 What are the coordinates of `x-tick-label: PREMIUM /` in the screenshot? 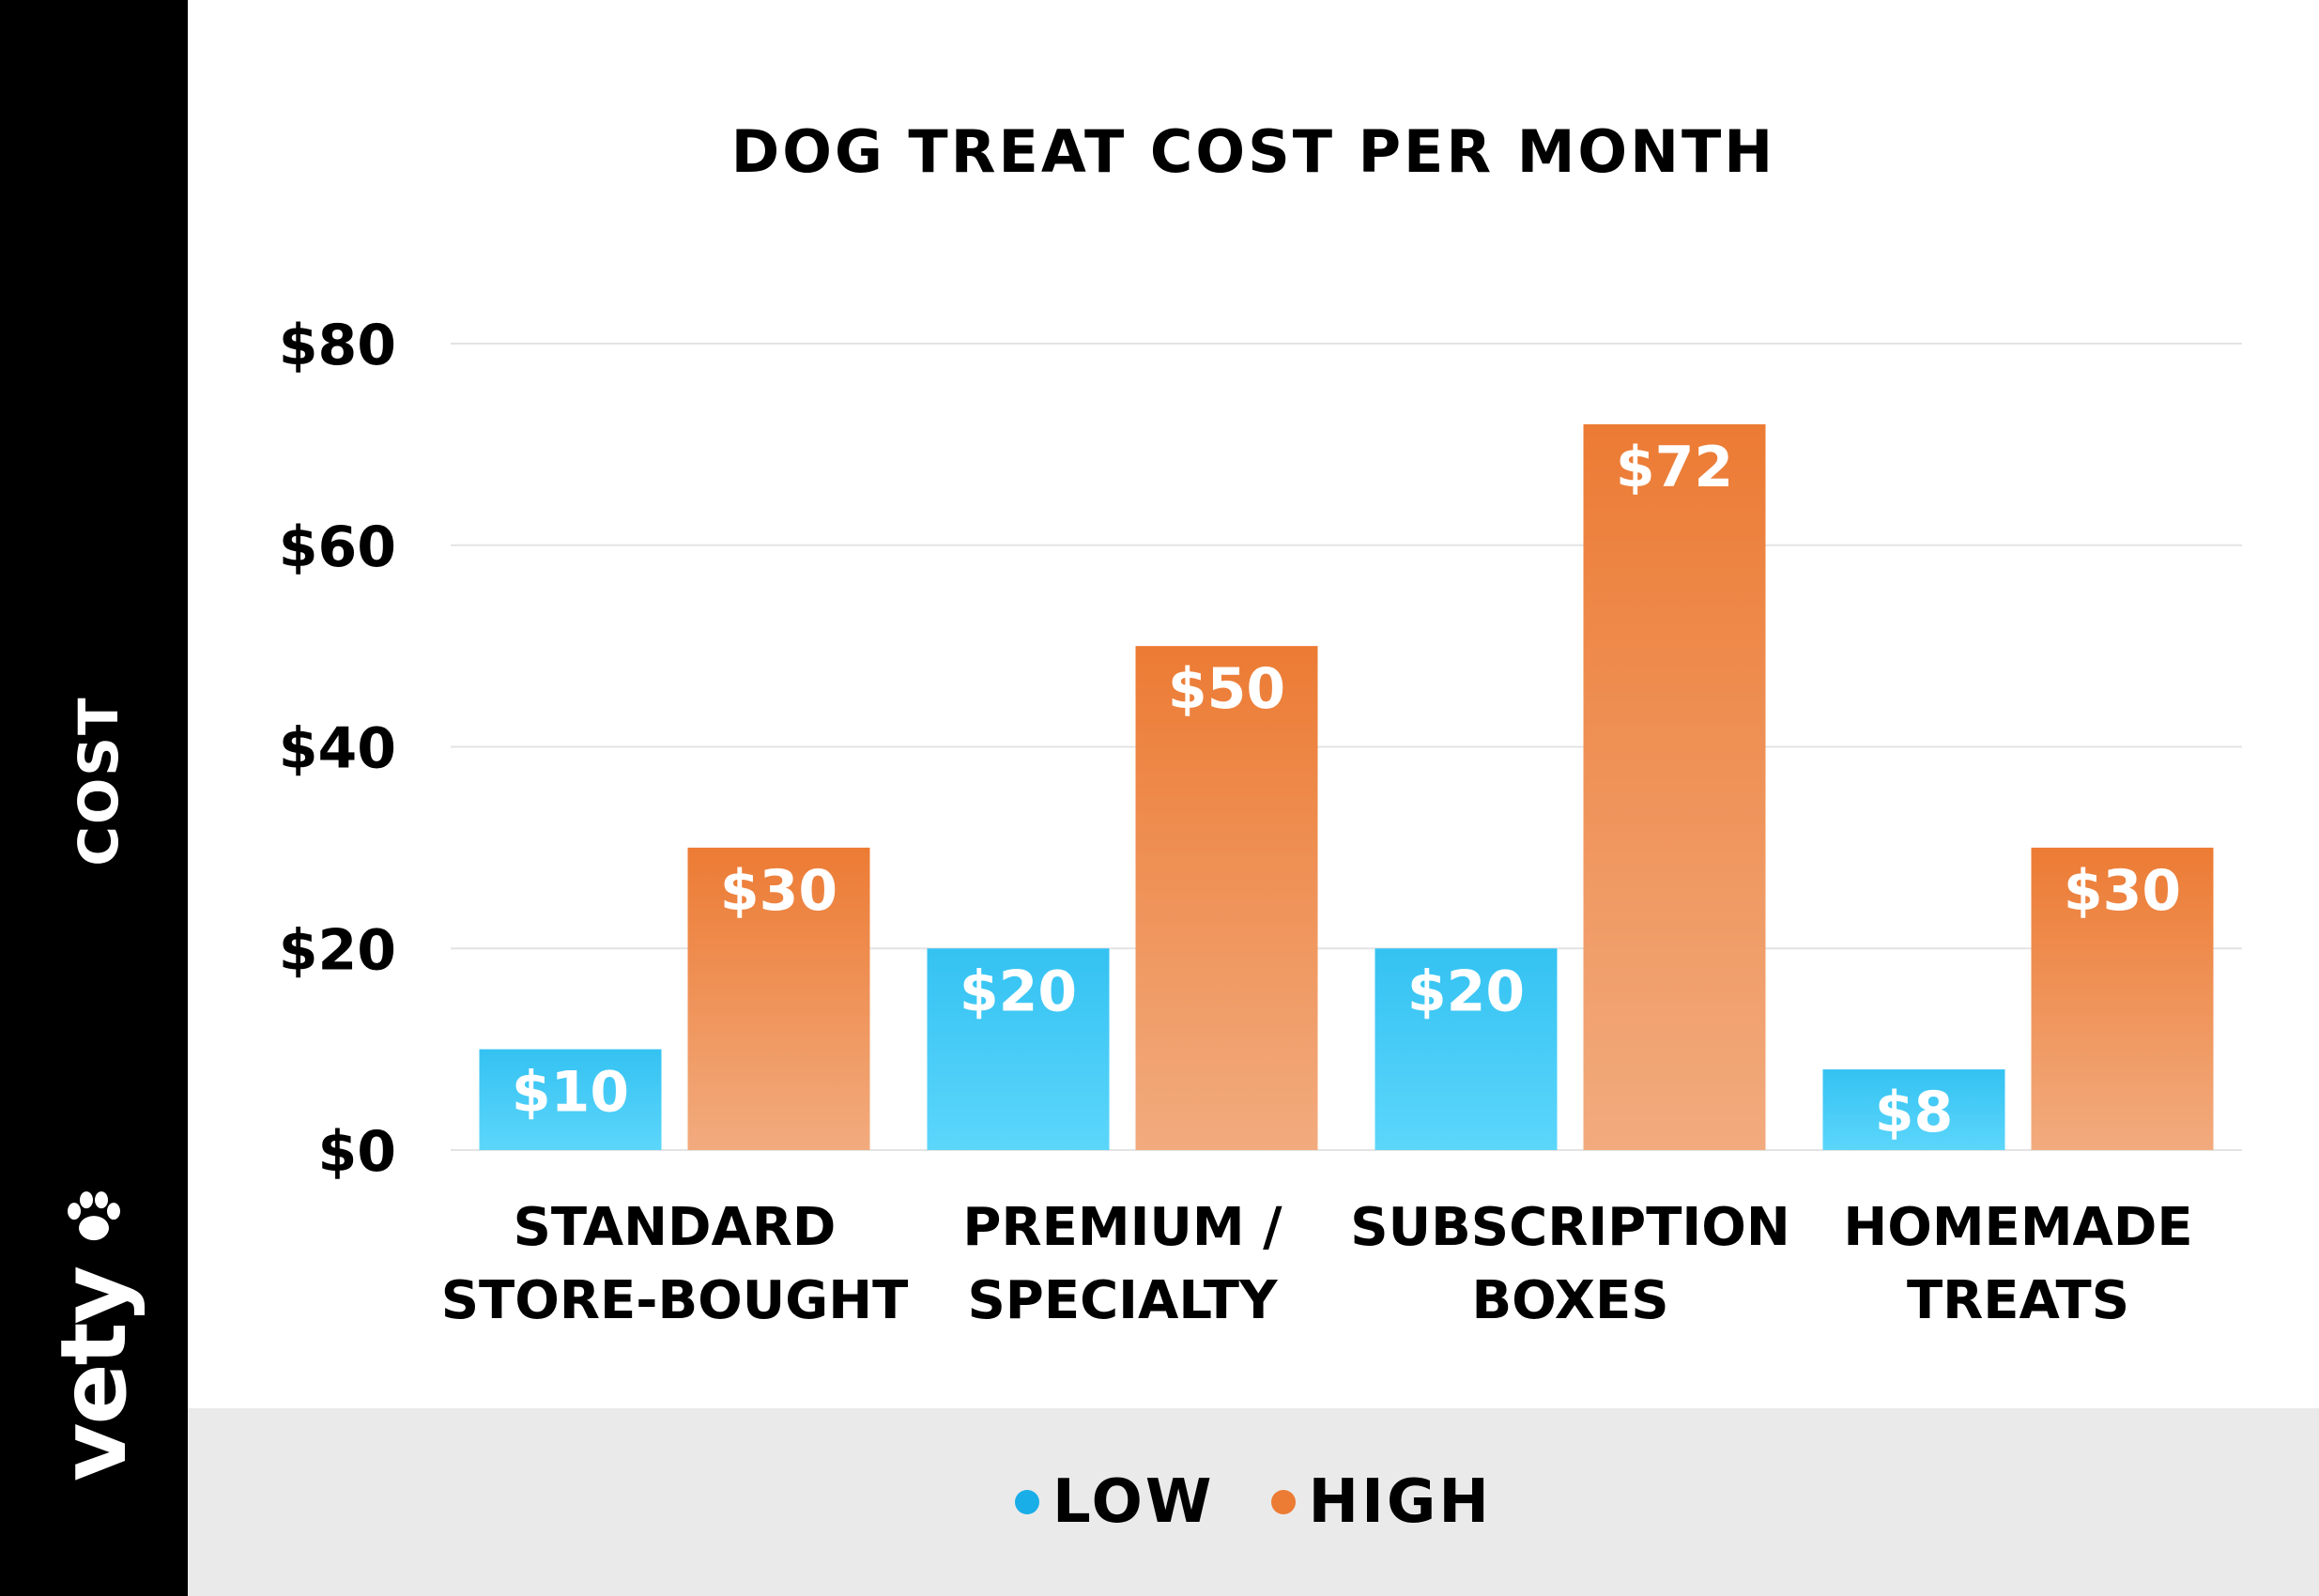 It's located at (1122, 1228).